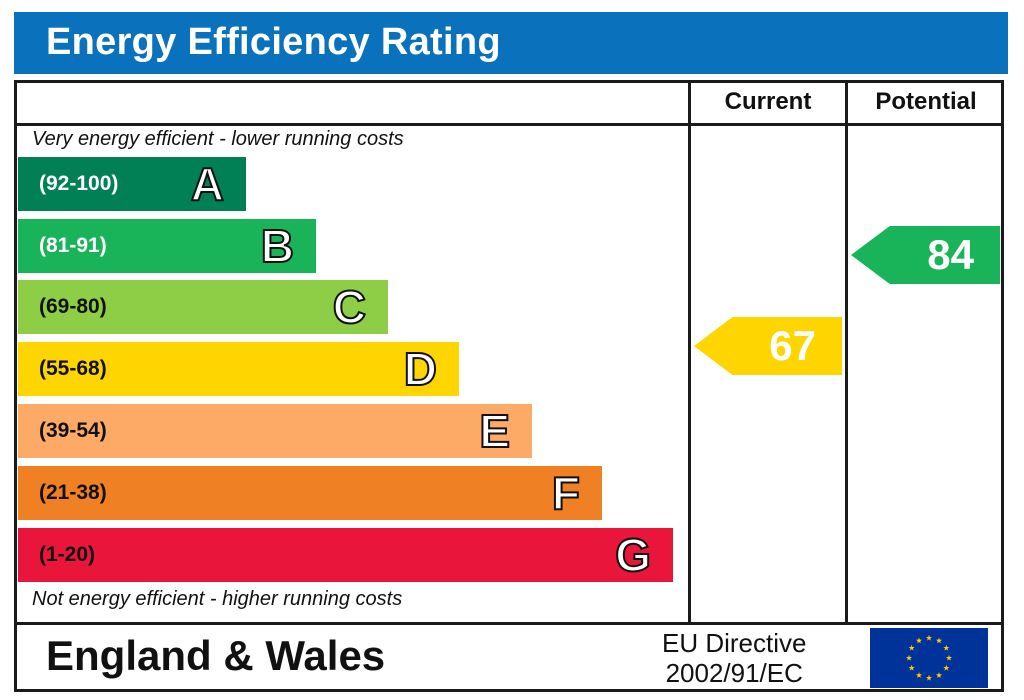 The height and width of the screenshot is (700, 1024). I want to click on band-f: (21-38) F, so click(310, 493).